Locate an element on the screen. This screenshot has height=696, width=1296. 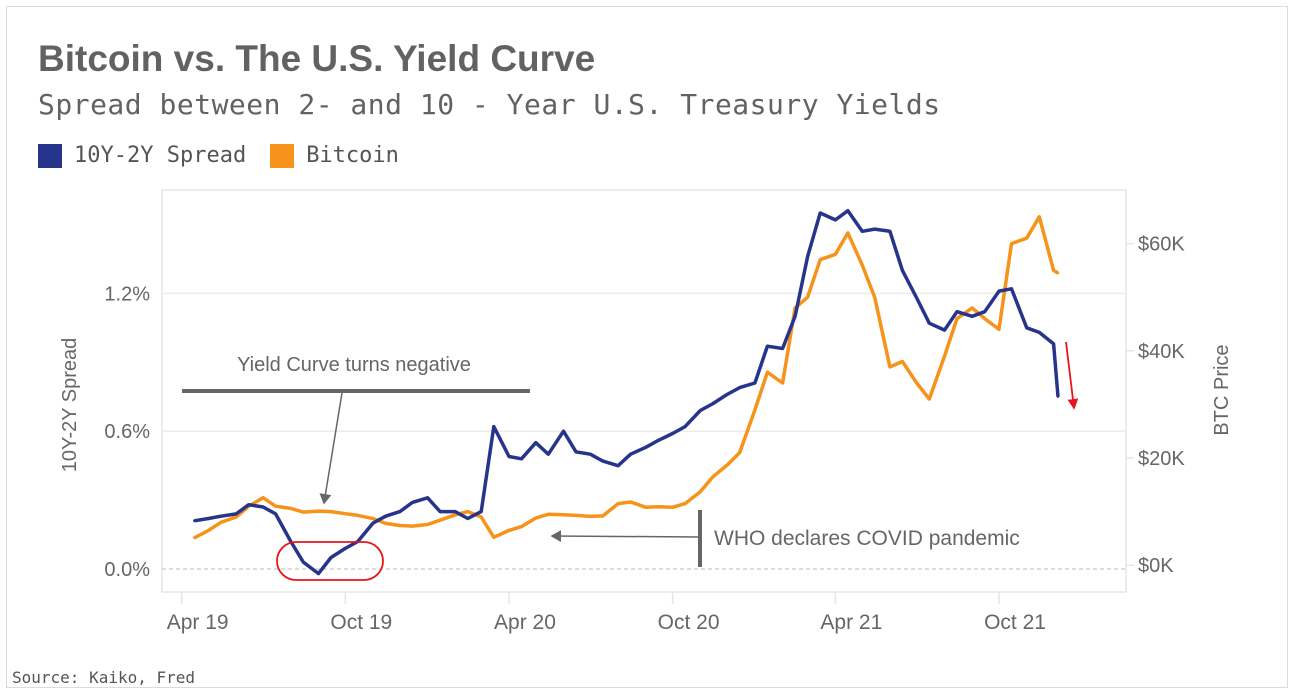
y-left-axis-title: 10Y-2Y Spread is located at coordinates (70, 405).